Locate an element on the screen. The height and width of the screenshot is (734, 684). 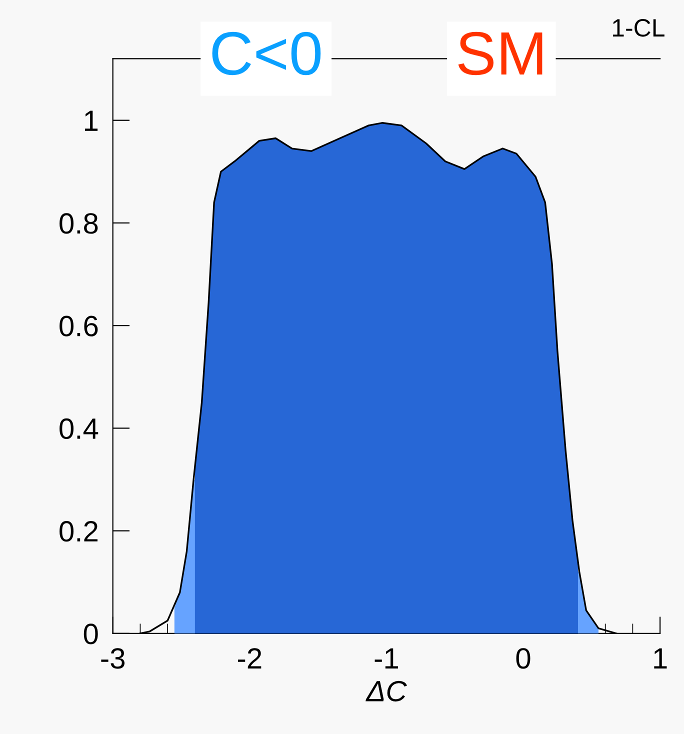
x-tick-label: 1 is located at coordinates (660, 658).